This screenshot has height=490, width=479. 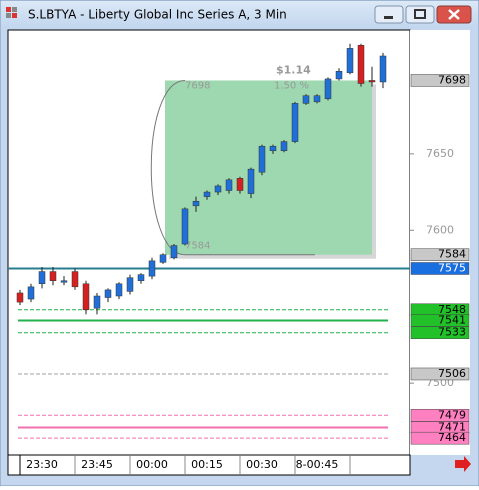 What do you see at coordinates (293, 69) in the screenshot?
I see `annotation-change: $1.14` at bounding box center [293, 69].